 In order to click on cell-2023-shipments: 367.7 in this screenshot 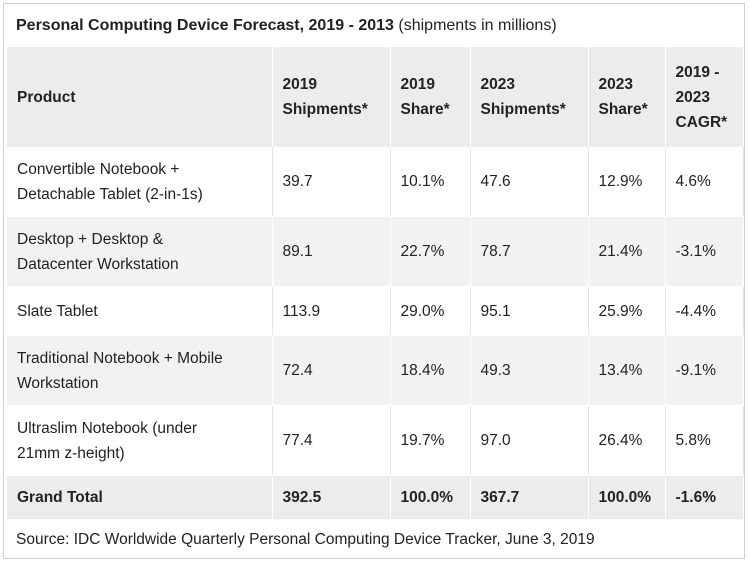, I will do `click(529, 497)`.